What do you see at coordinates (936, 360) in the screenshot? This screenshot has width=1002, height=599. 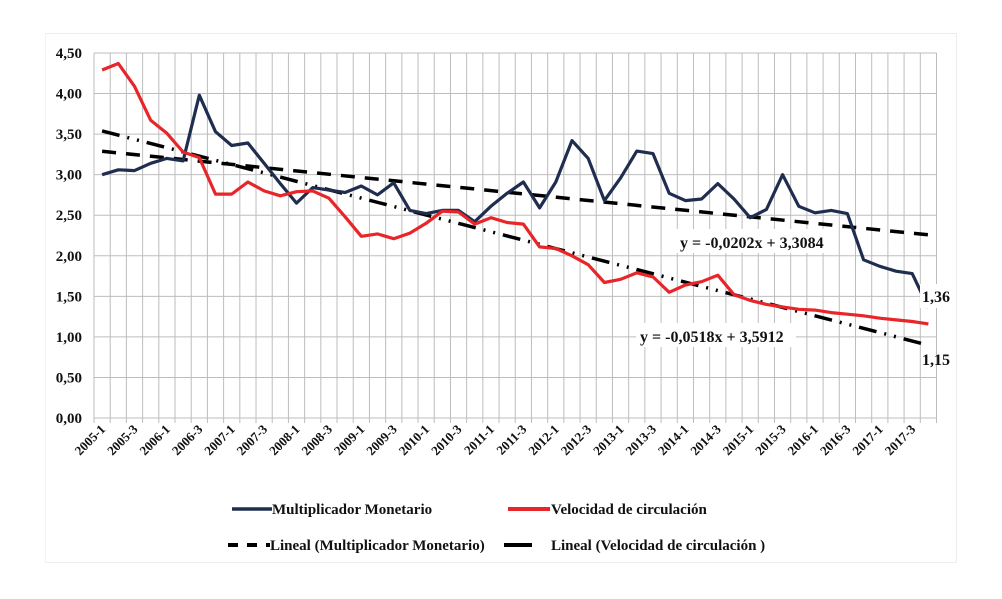 I see `end-label-velocidad-trend: 1,15` at bounding box center [936, 360].